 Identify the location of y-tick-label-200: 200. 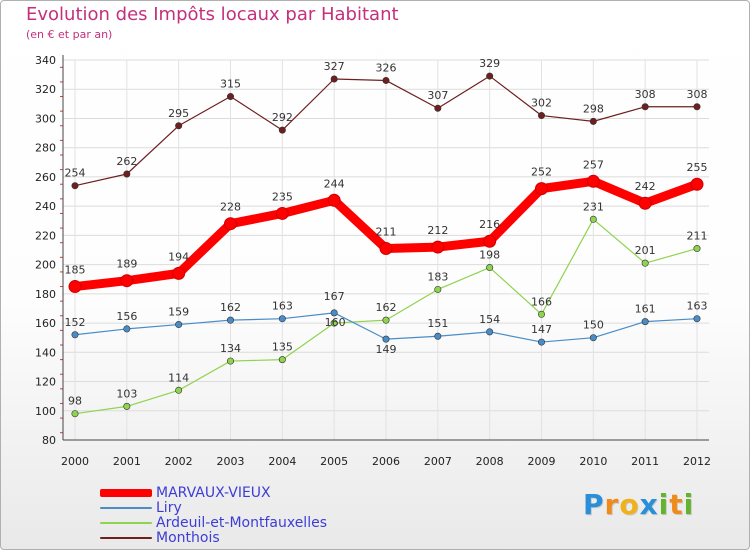
(45, 265).